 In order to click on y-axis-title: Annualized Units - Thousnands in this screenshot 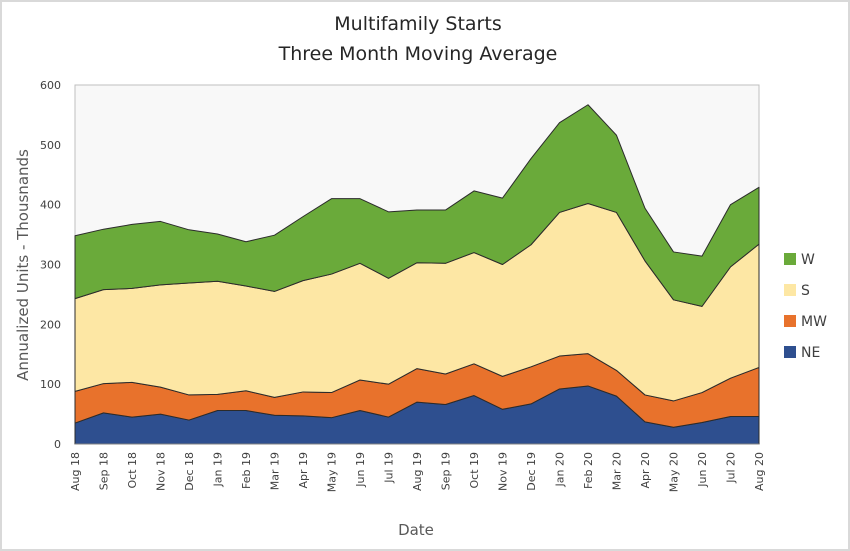, I will do `click(23, 265)`.